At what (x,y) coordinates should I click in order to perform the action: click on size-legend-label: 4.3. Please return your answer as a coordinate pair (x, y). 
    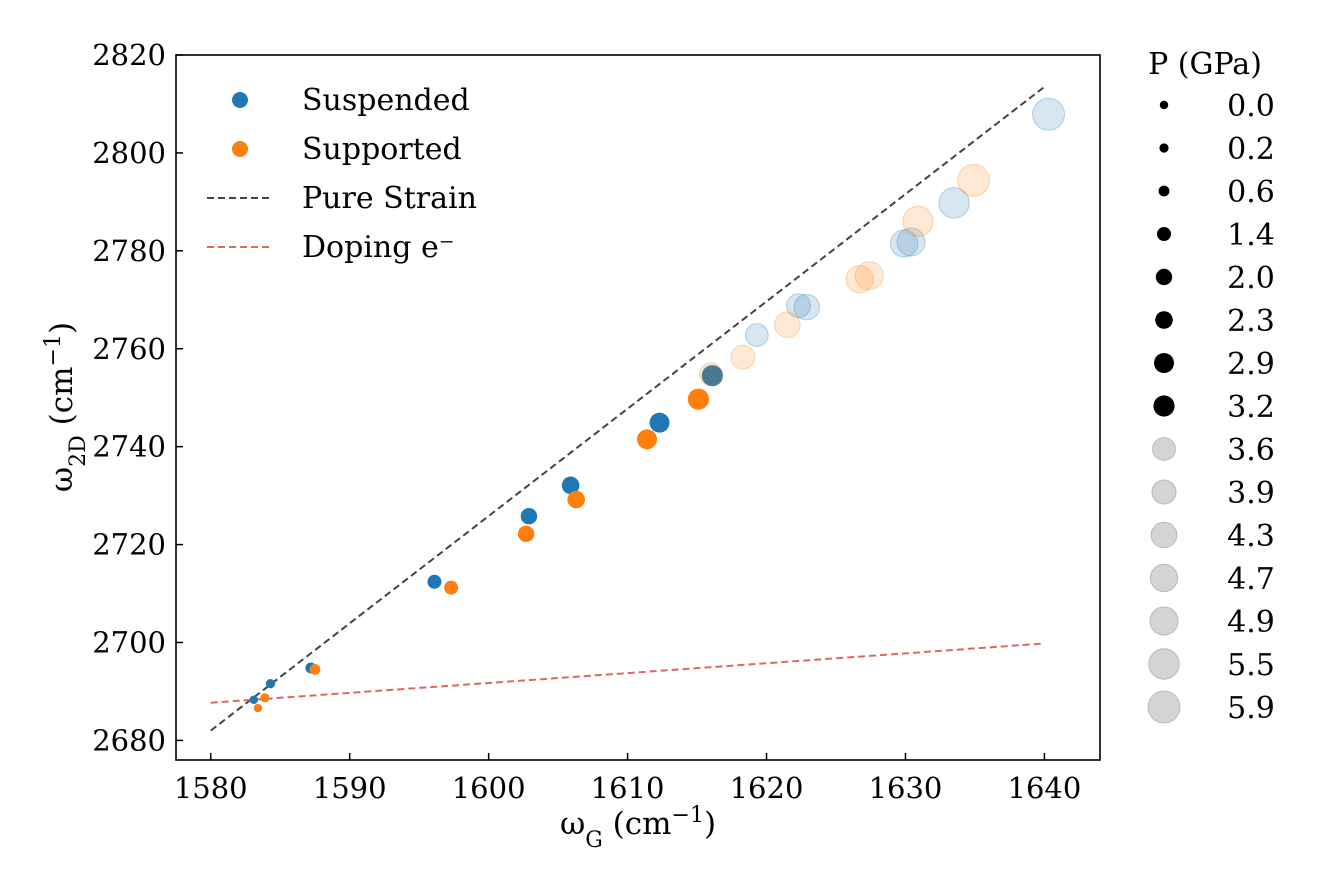
    Looking at the image, I should click on (1251, 536).